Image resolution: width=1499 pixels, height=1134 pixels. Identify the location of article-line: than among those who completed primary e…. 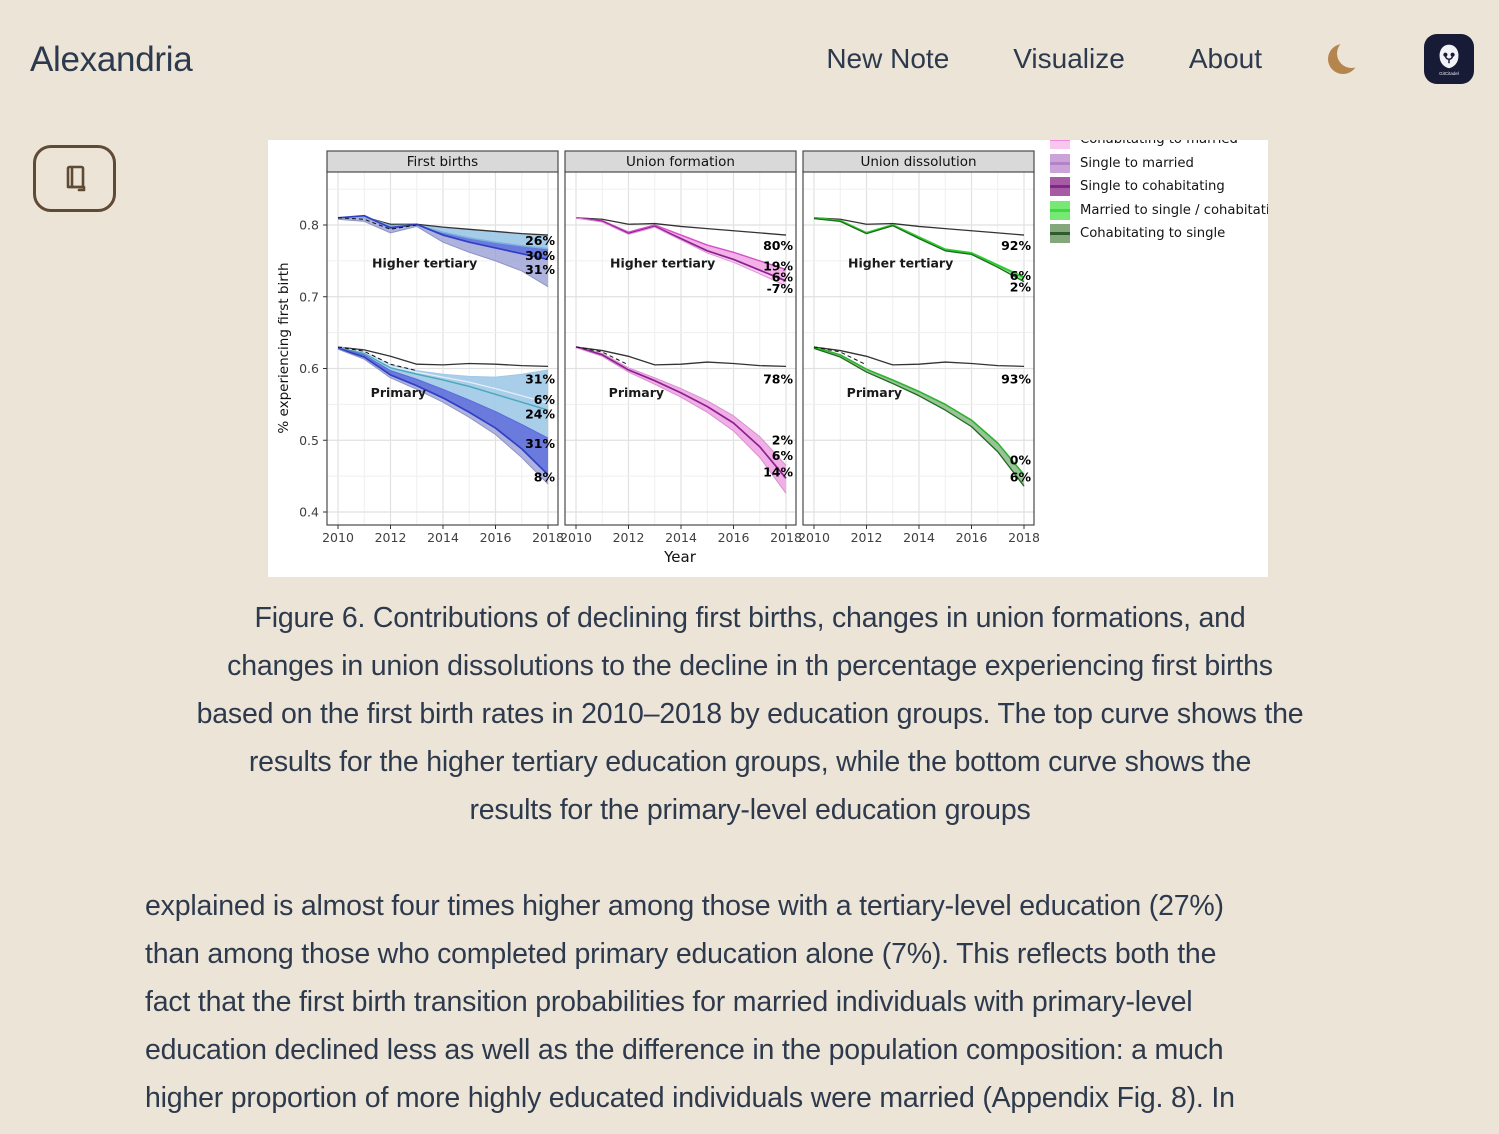
(681, 954).